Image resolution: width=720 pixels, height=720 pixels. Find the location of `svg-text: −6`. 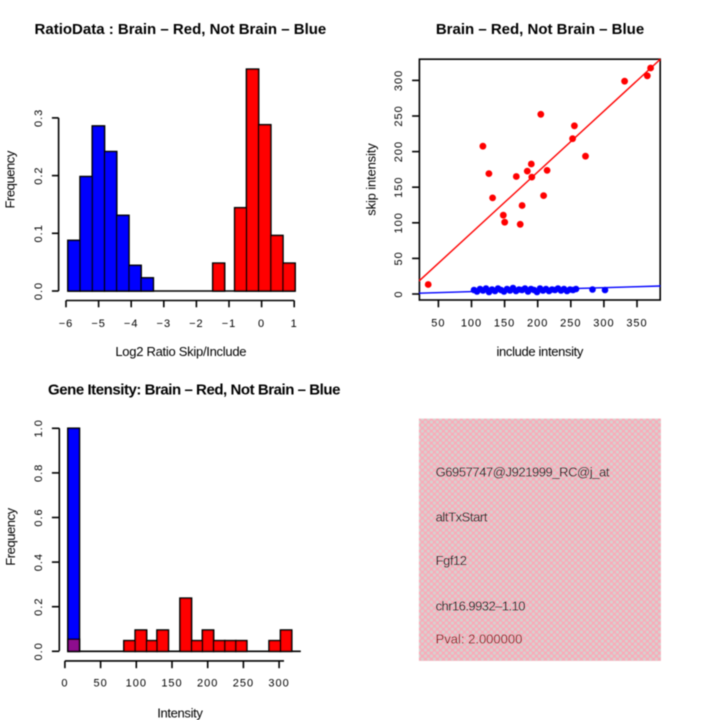

svg-text: −6 is located at coordinates (66, 324).